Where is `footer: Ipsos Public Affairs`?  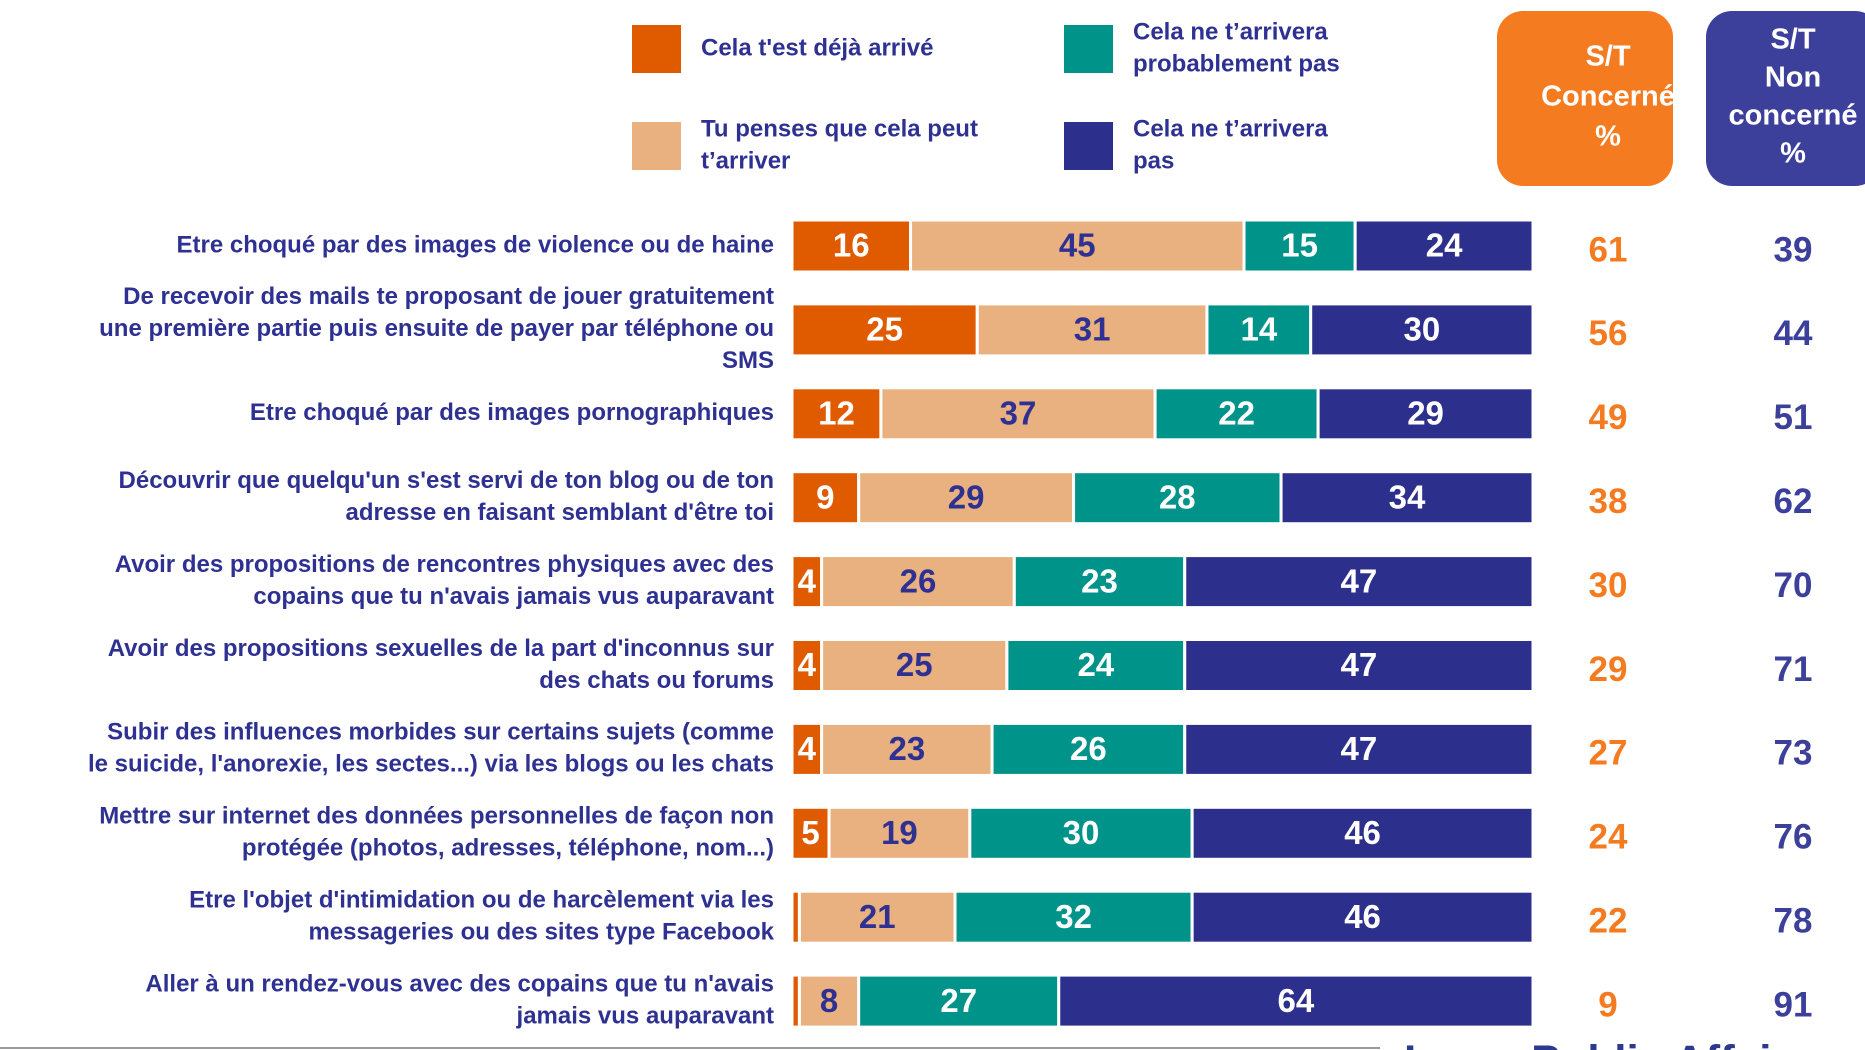 footer: Ipsos Public Affairs is located at coordinates (1608, 1043).